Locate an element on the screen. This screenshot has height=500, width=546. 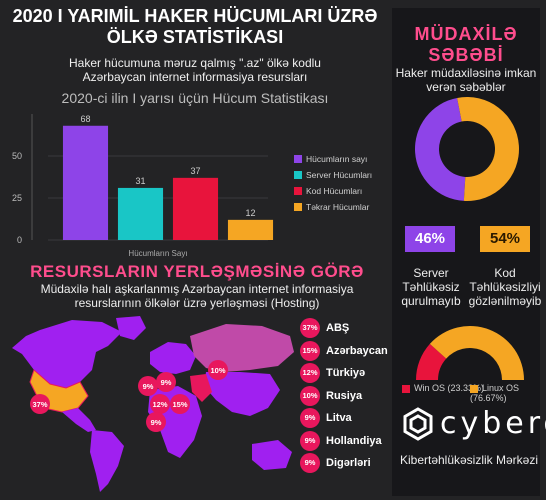
map-label-turkey: 12% is located at coordinates (160, 404).